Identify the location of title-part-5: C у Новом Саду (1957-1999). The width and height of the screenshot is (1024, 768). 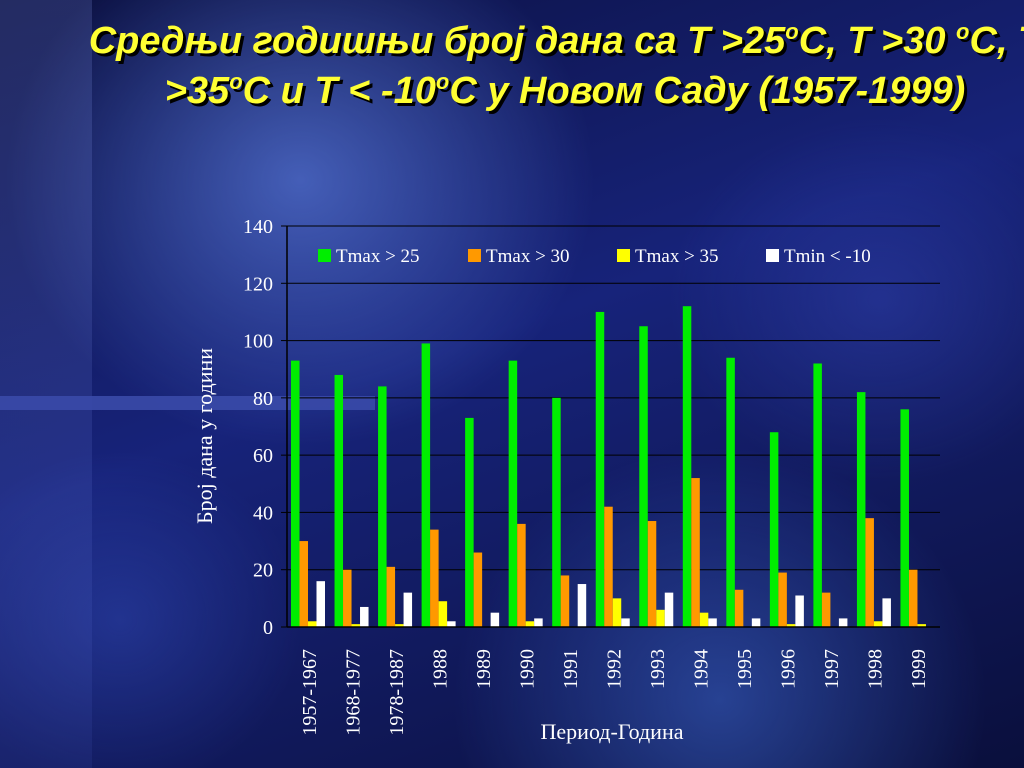
(707, 91).